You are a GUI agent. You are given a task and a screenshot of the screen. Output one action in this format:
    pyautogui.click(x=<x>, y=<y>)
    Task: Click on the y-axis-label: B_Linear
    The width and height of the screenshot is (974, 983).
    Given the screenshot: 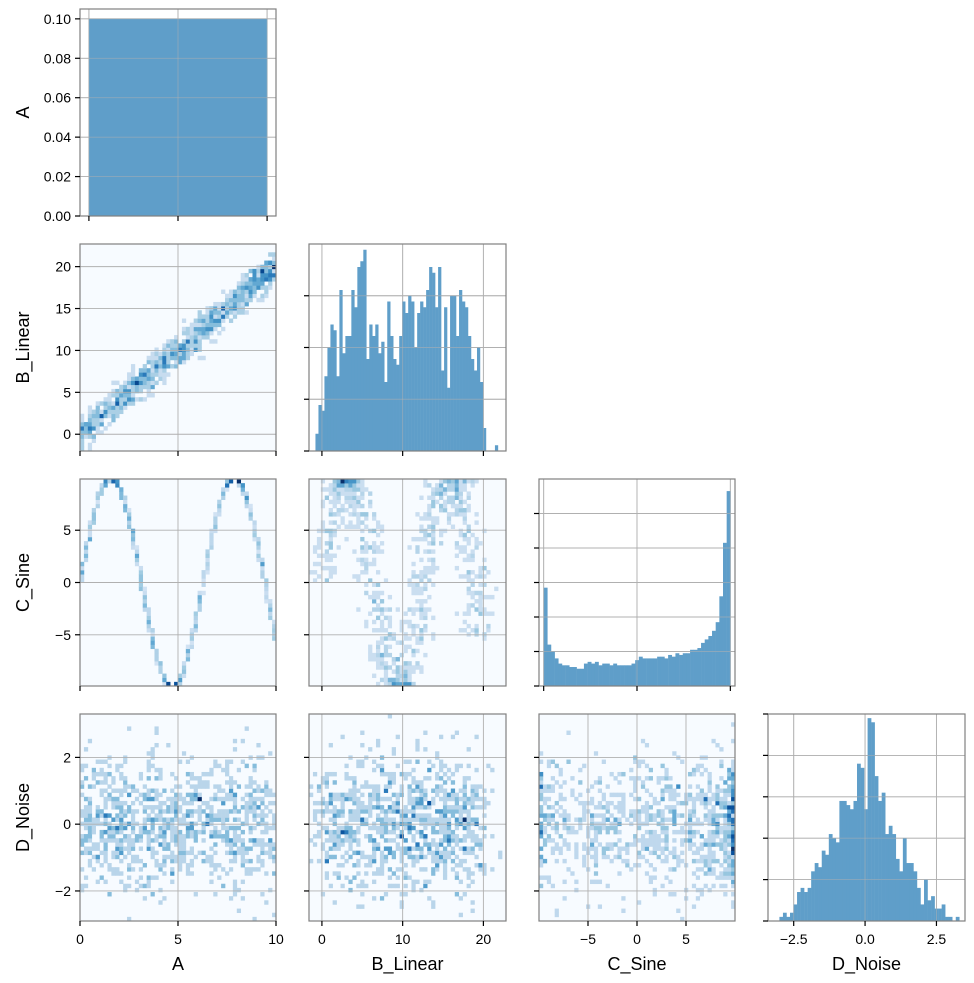 What is the action you would take?
    pyautogui.click(x=23, y=347)
    